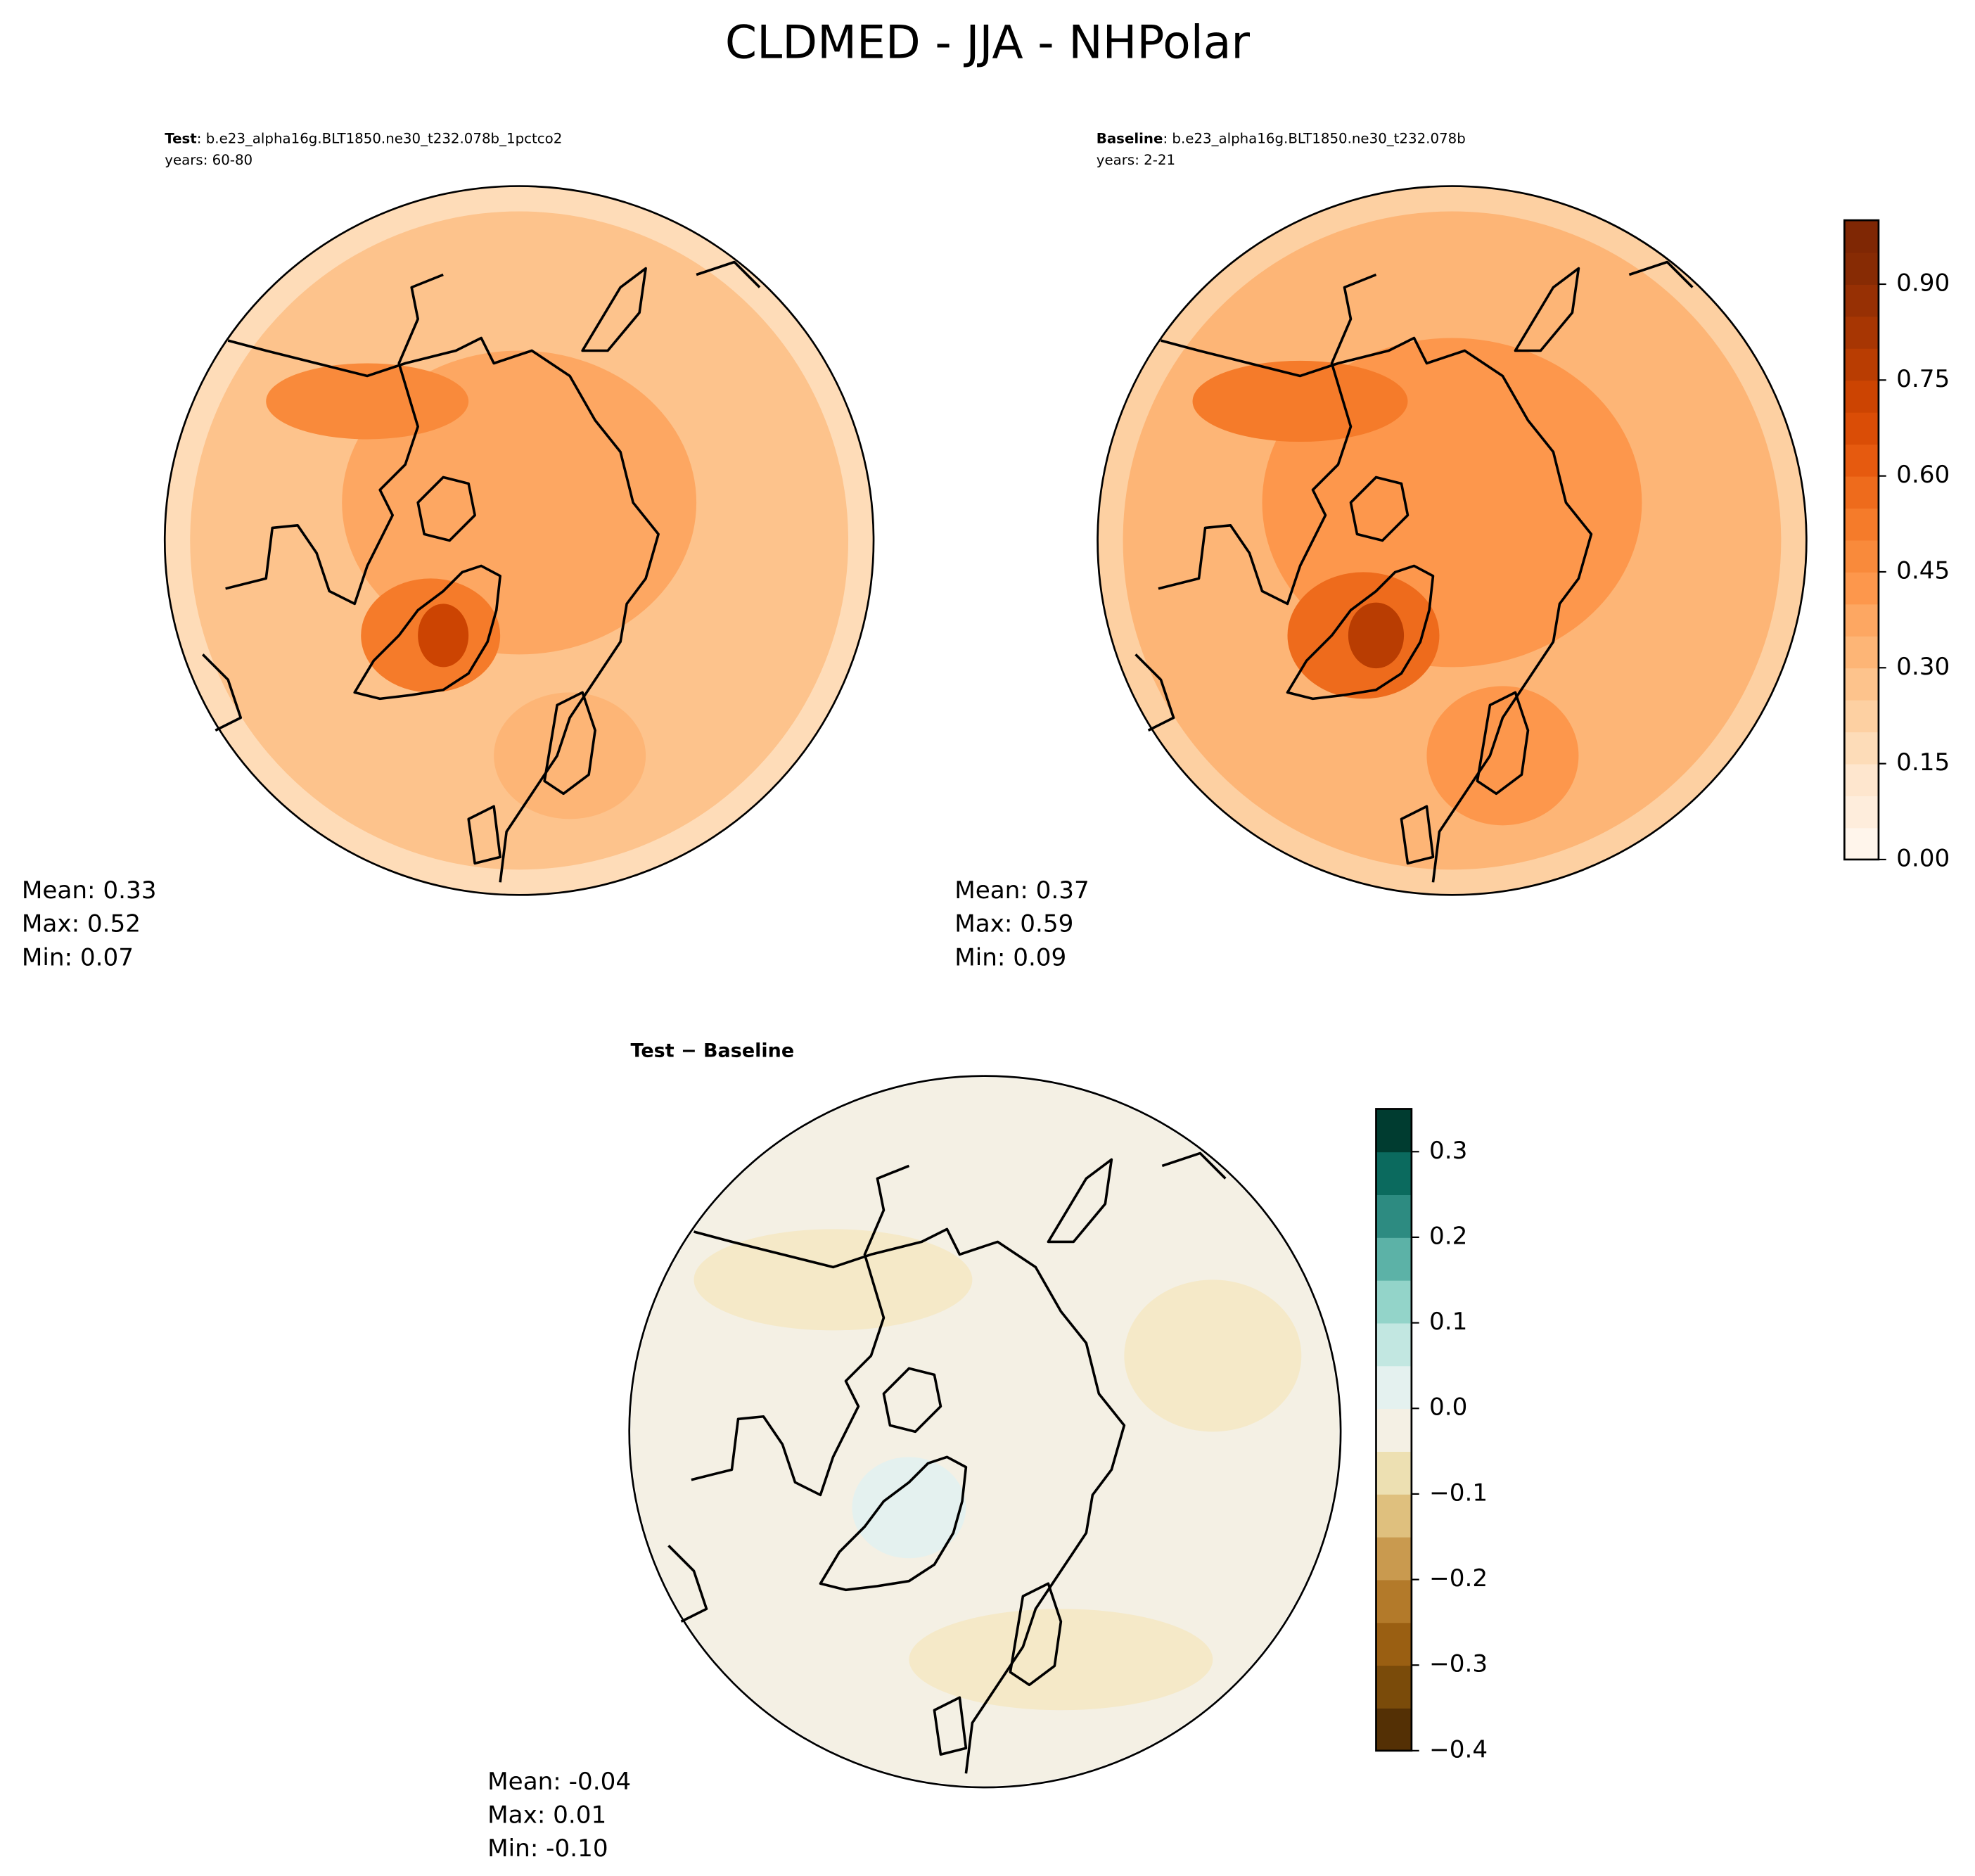 The height and width of the screenshot is (1876, 1975). What do you see at coordinates (1013, 924) in the screenshot?
I see `stat: Max: 0.59` at bounding box center [1013, 924].